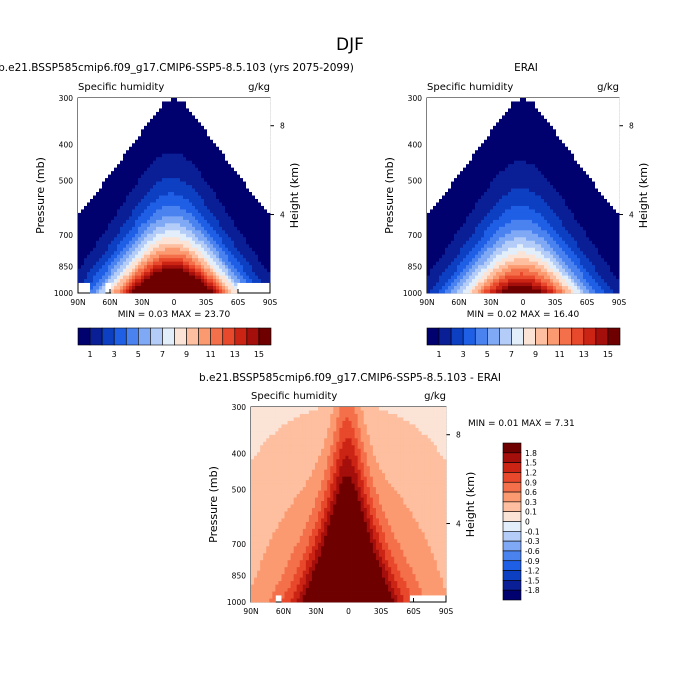 This screenshot has width=700, height=700. What do you see at coordinates (529, 336) in the screenshot?
I see `colorbar-swatch` at bounding box center [529, 336].